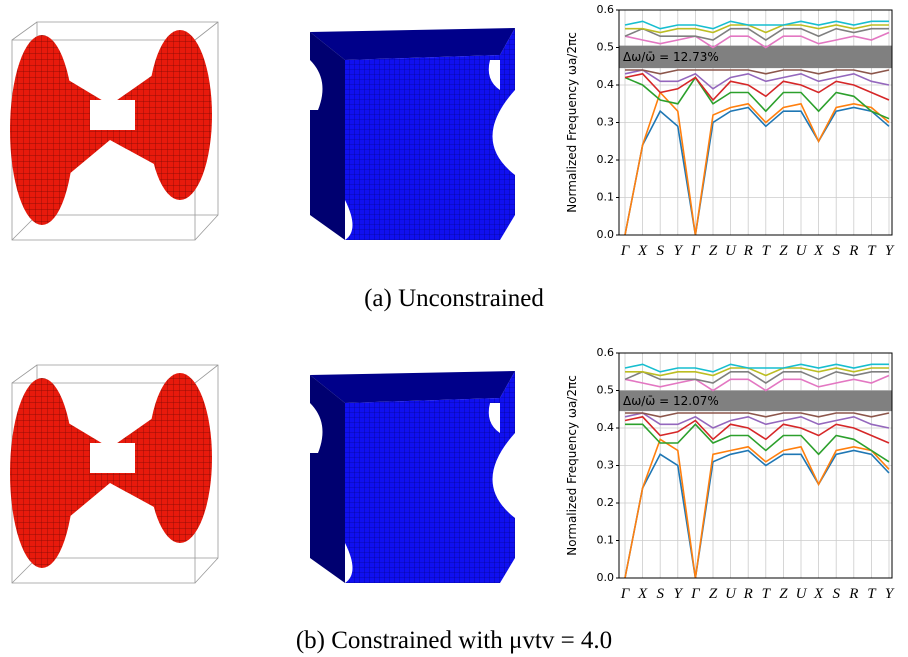  I want to click on caption: (a) Unconstrained, so click(454, 298).